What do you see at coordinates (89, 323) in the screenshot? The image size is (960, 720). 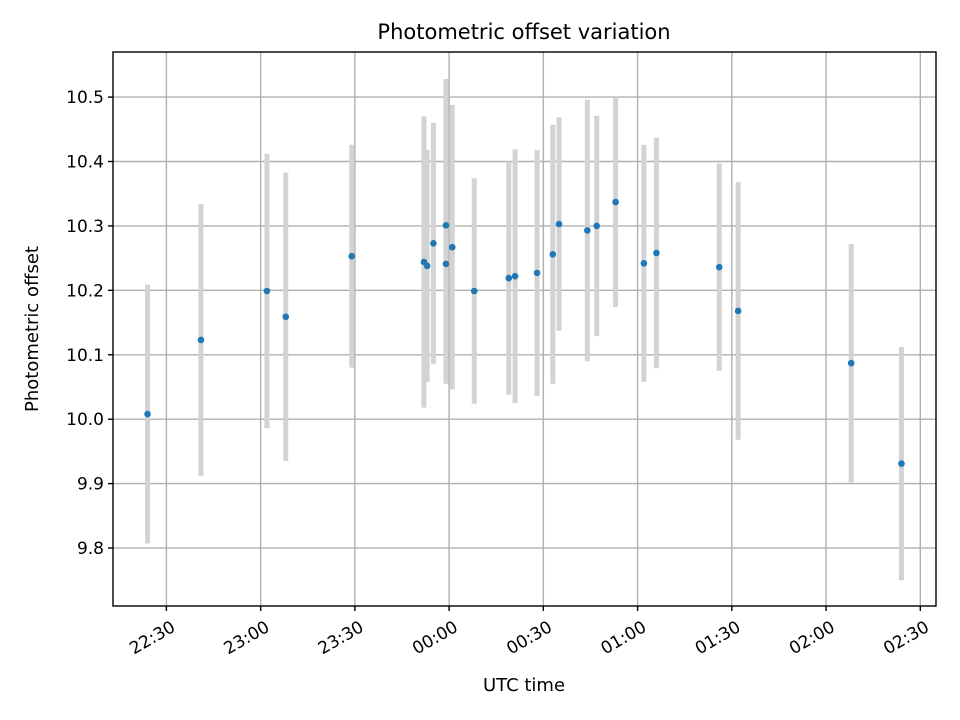 I see `y-axis-ticks: 9.8 9.9 10.0 10.1 10.2 10.3 10.4 10.5` at bounding box center [89, 323].